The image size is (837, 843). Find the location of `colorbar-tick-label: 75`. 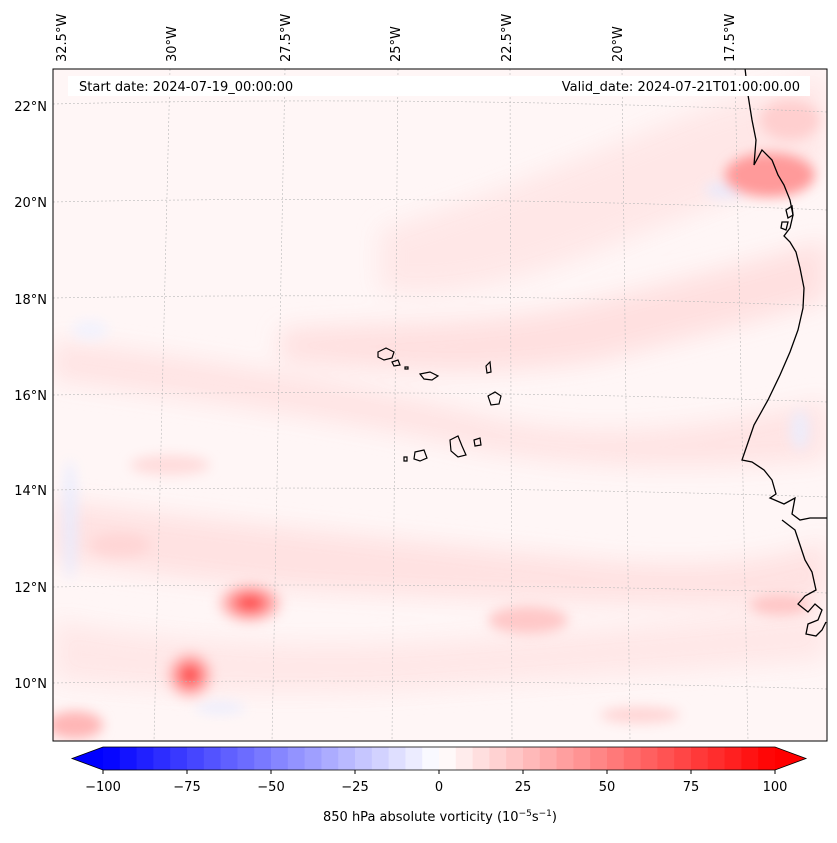

colorbar-tick-label: 75 is located at coordinates (691, 787).